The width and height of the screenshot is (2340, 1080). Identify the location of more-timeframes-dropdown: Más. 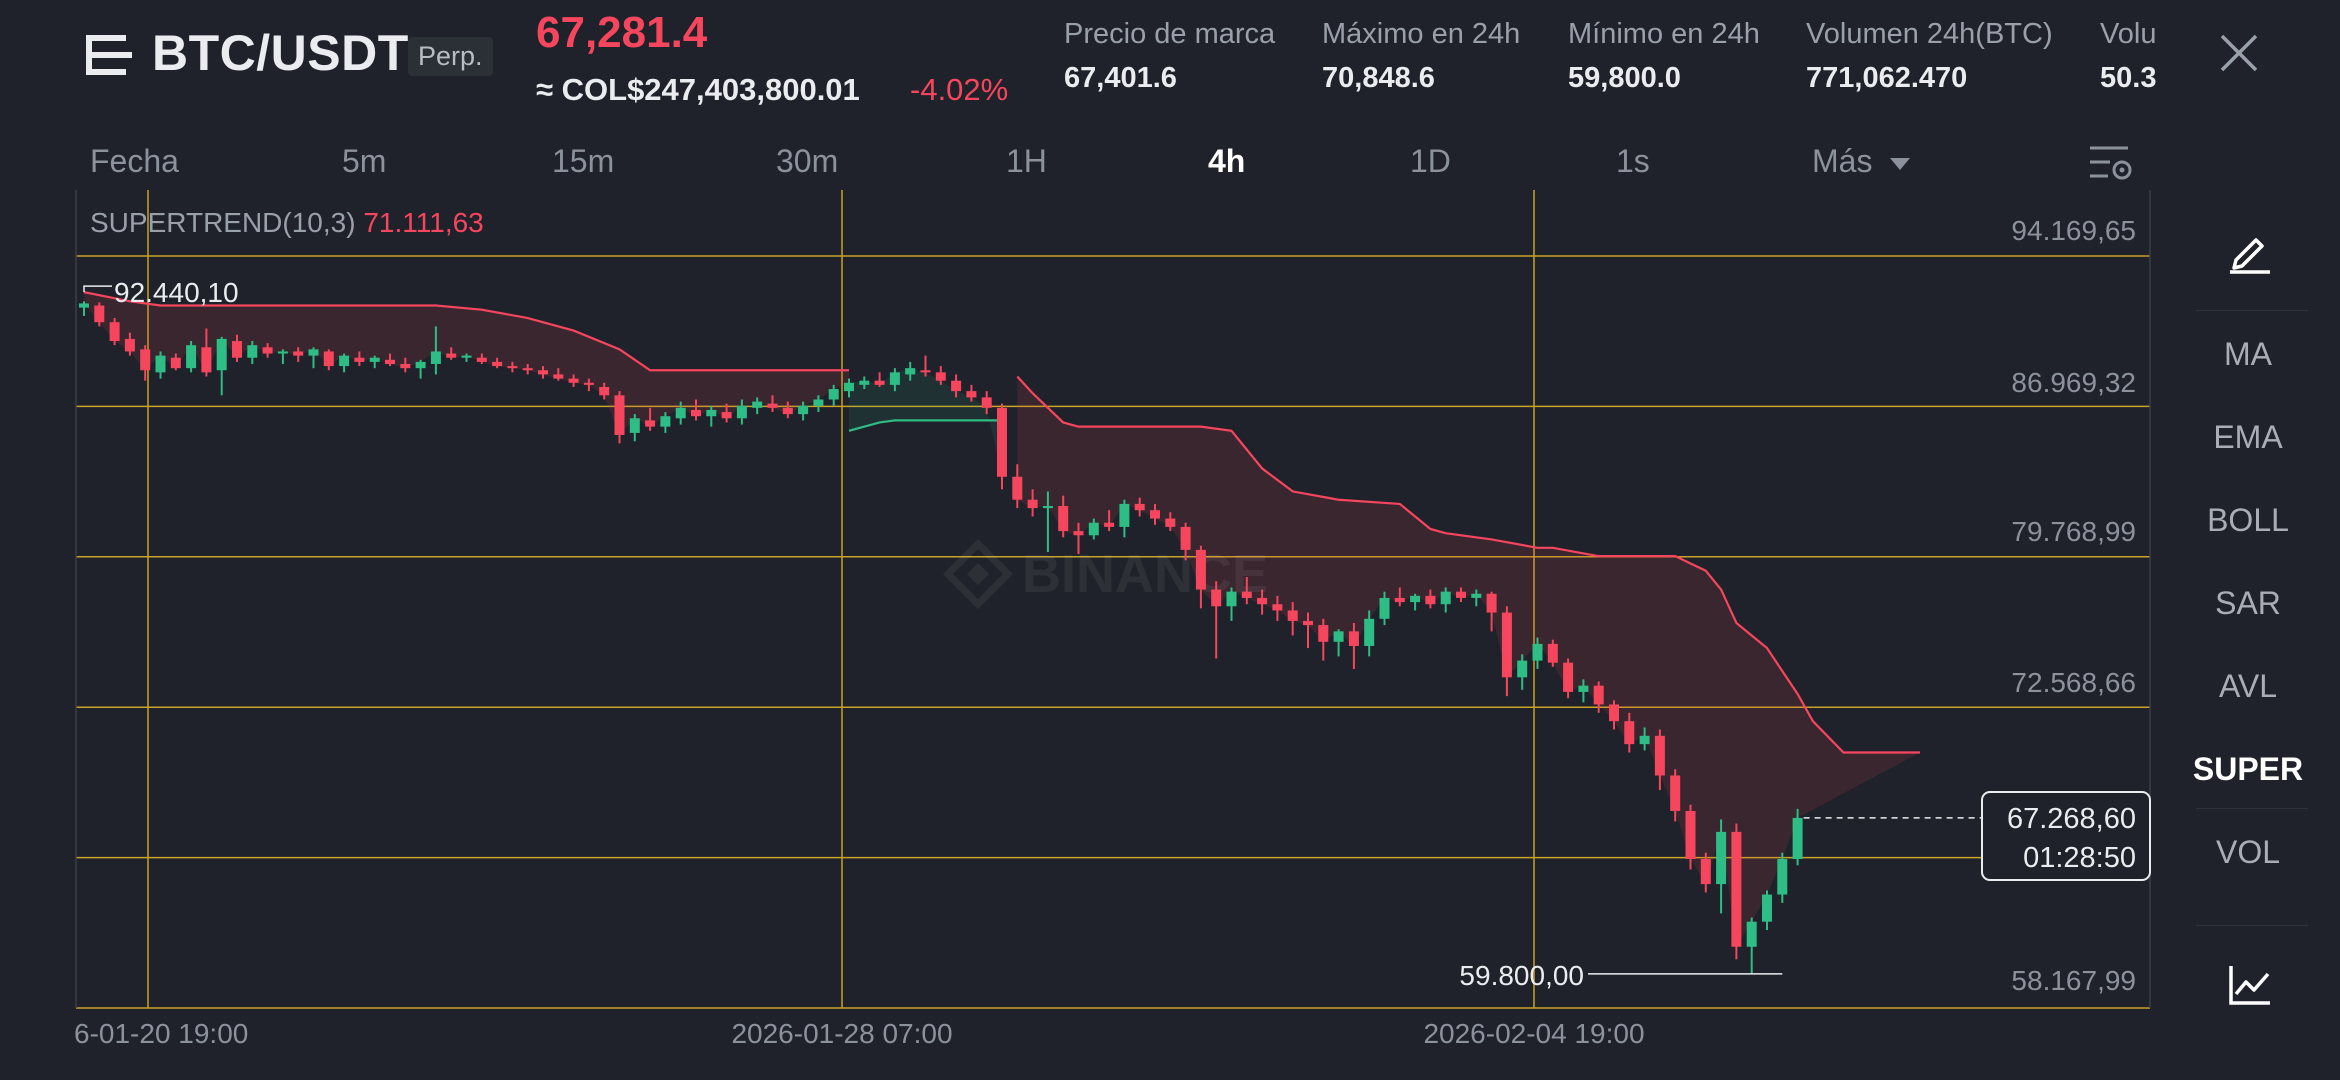
(1861, 161).